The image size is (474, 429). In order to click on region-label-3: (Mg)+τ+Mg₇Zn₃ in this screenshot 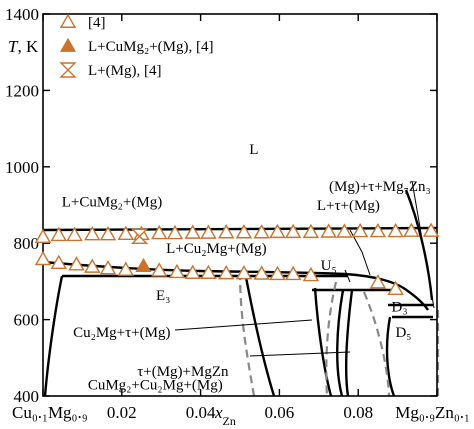, I will do `click(380, 187)`.